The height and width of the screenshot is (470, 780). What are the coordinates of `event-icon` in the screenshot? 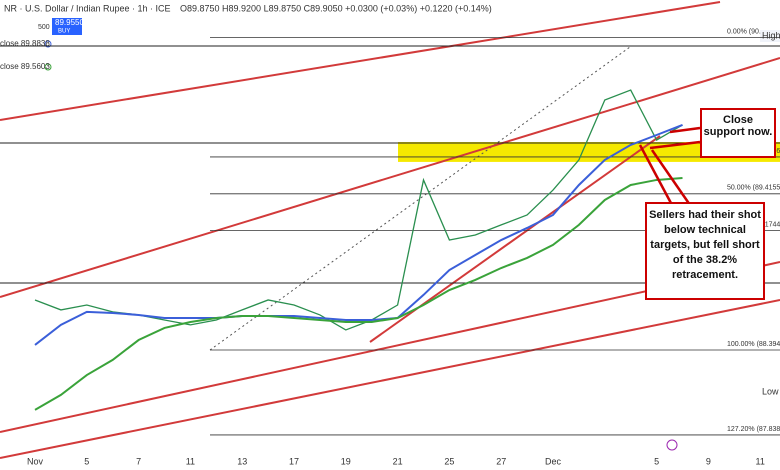 It's located at (672, 445).